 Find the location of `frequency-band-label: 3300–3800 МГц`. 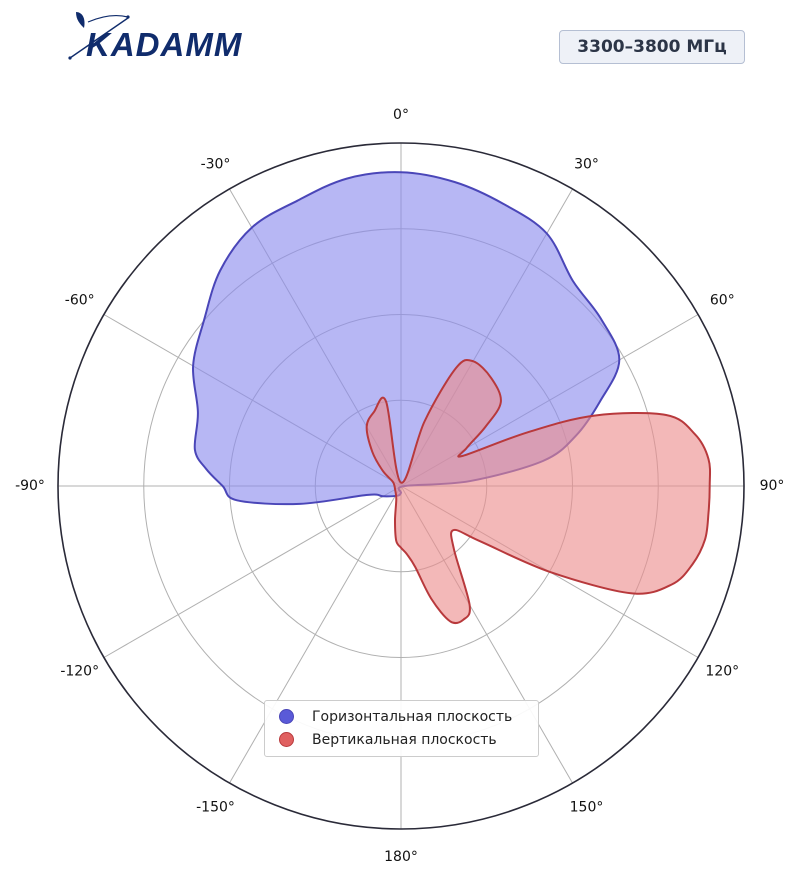

frequency-band-label: 3300–3800 МГц is located at coordinates (652, 47).